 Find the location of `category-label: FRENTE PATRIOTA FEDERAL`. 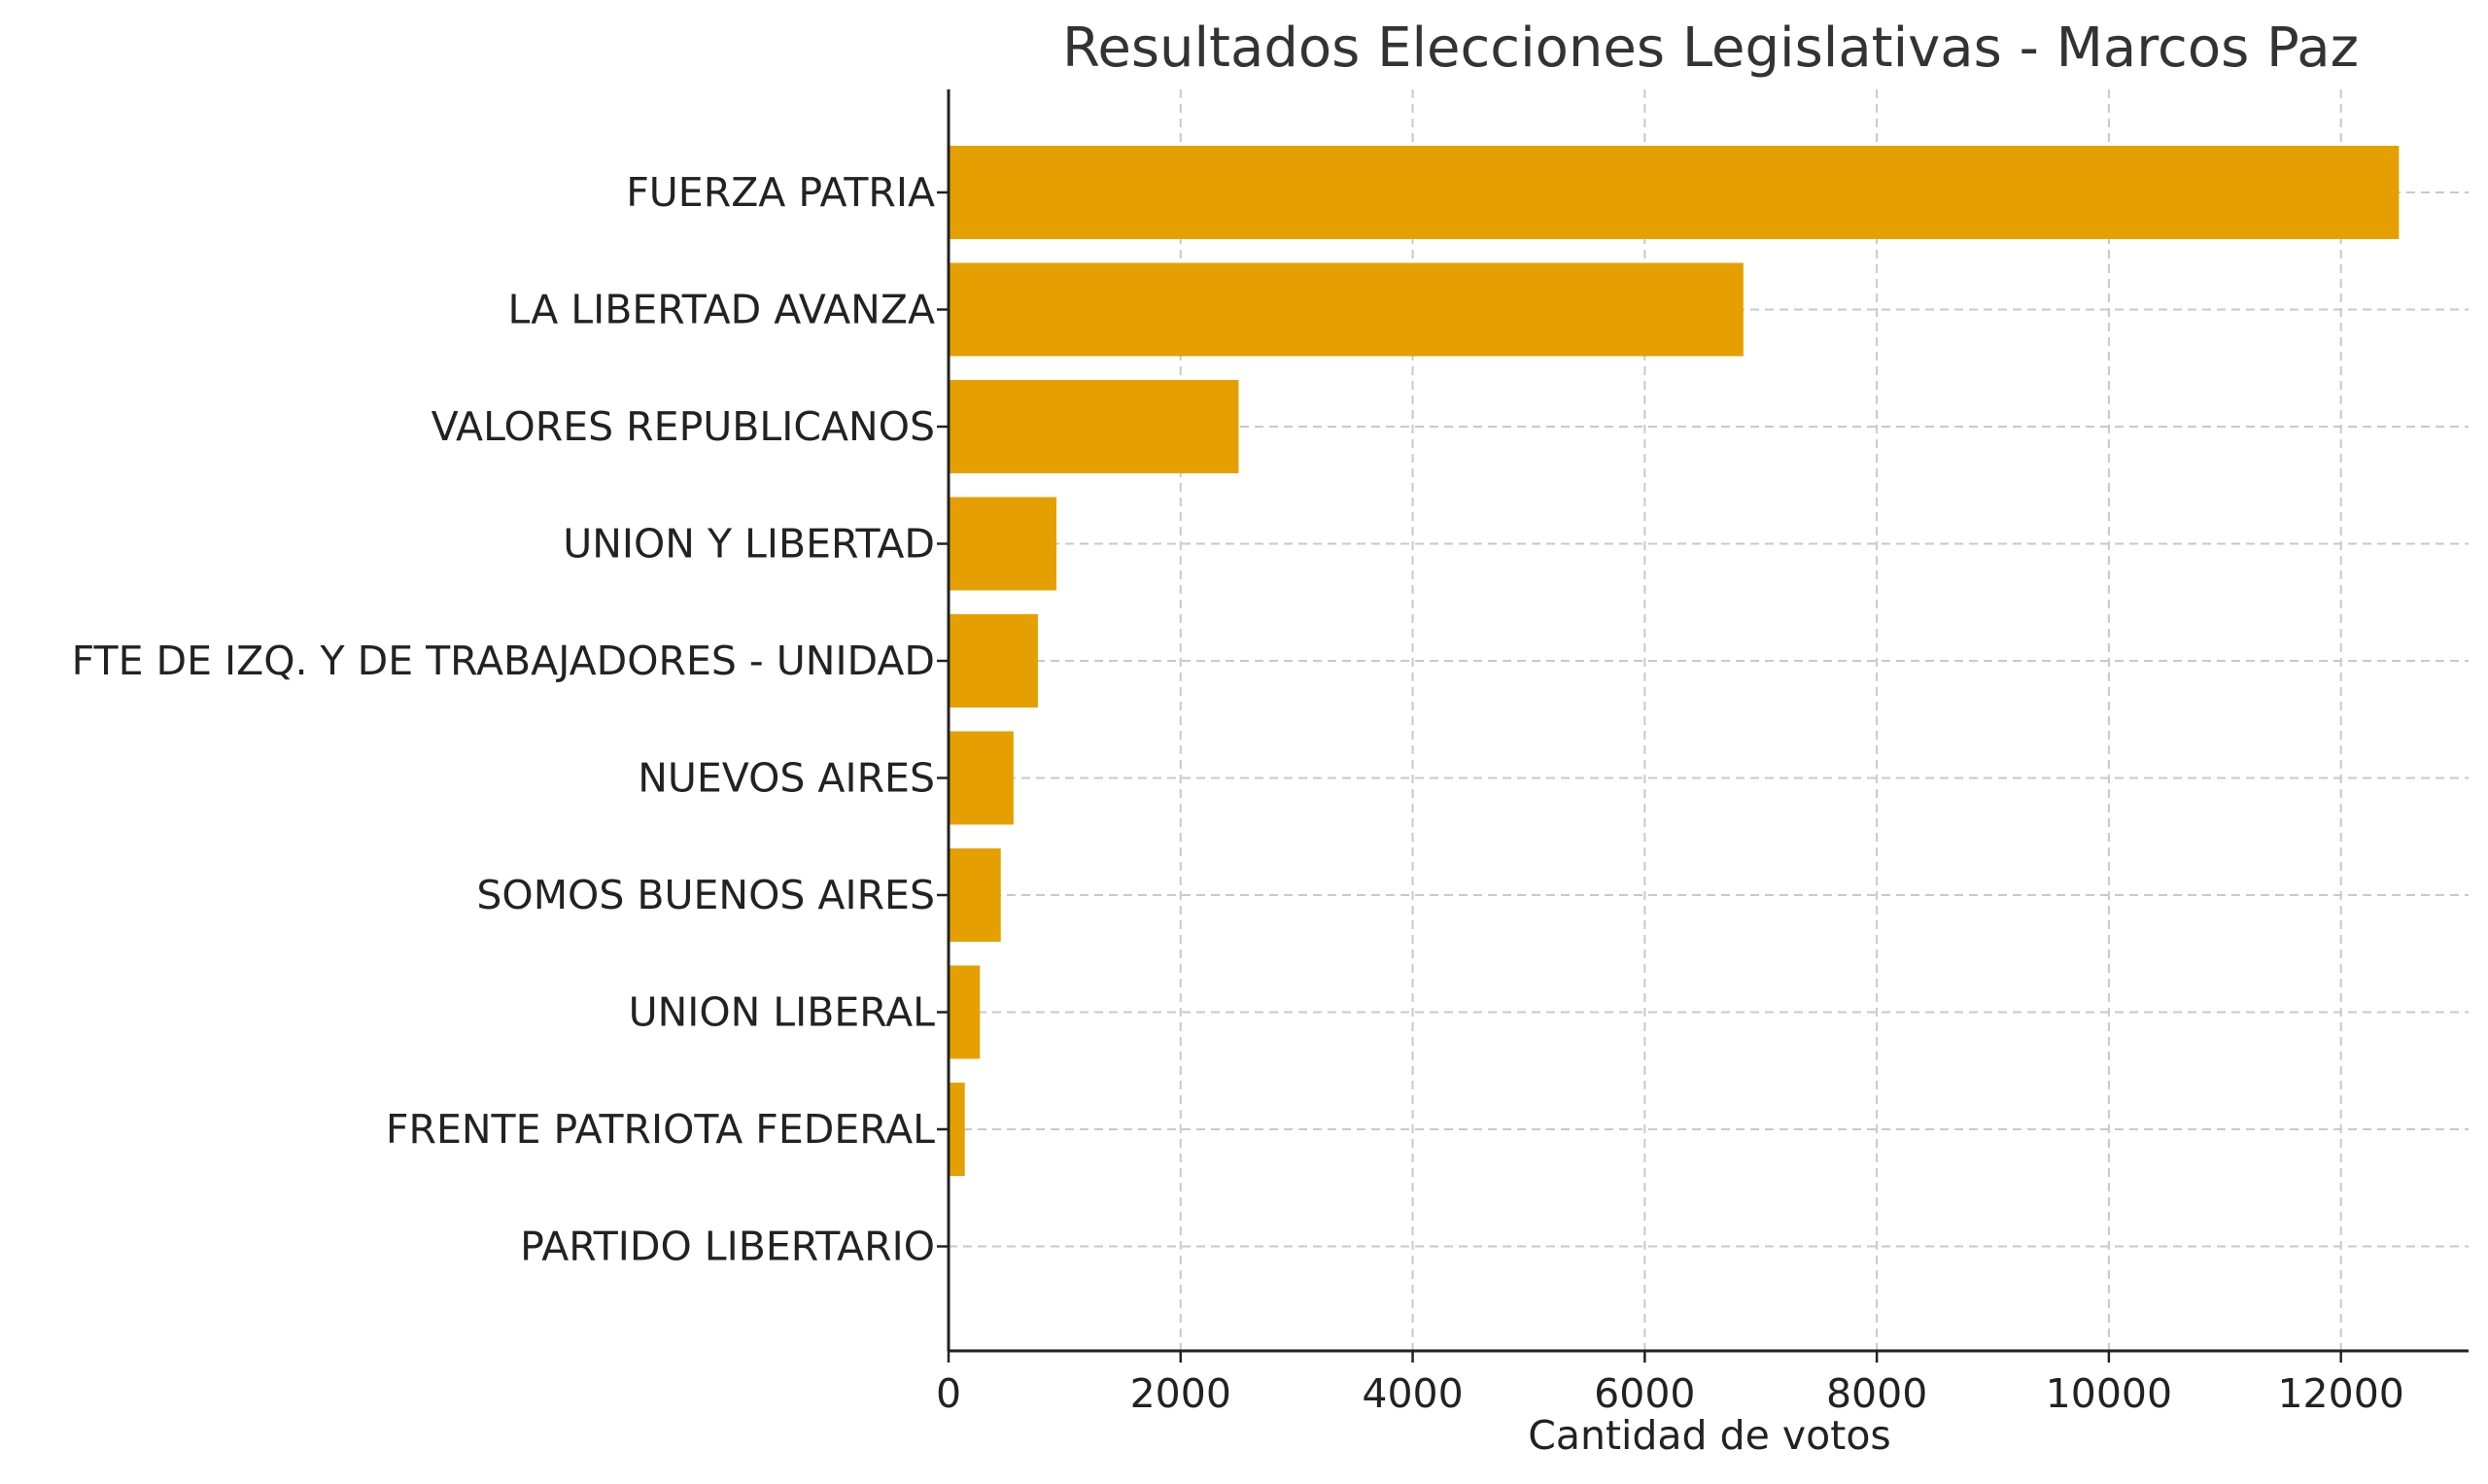

category-label: FRENTE PATRIOTA FEDERAL is located at coordinates (660, 1129).